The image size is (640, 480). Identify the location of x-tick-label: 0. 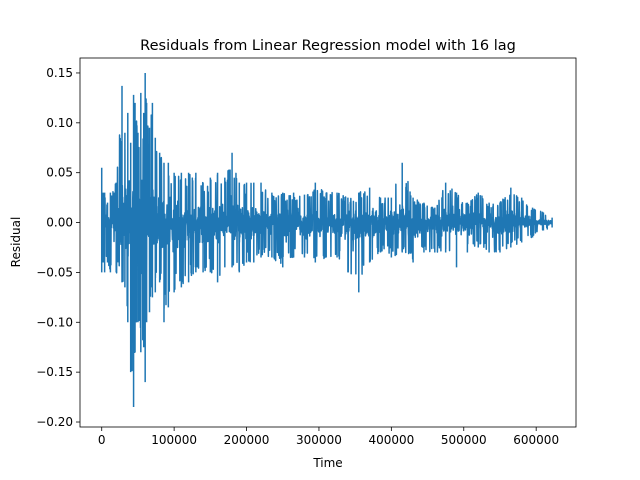
(102, 440).